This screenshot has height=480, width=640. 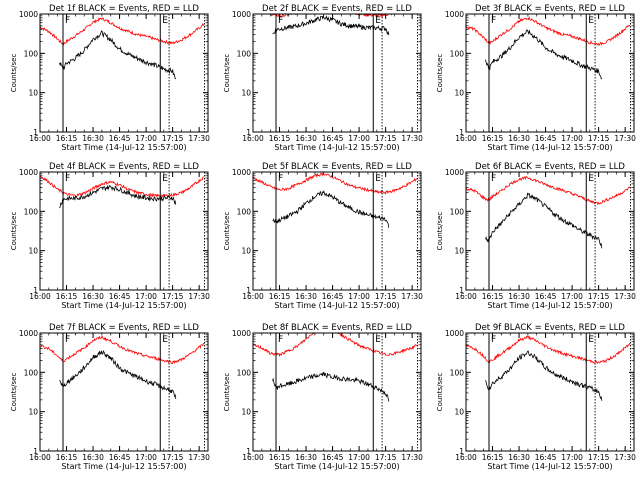 What do you see at coordinates (337, 9) in the screenshot?
I see `panel-title: Det 2f BLACK = Events, RED = LLD` at bounding box center [337, 9].